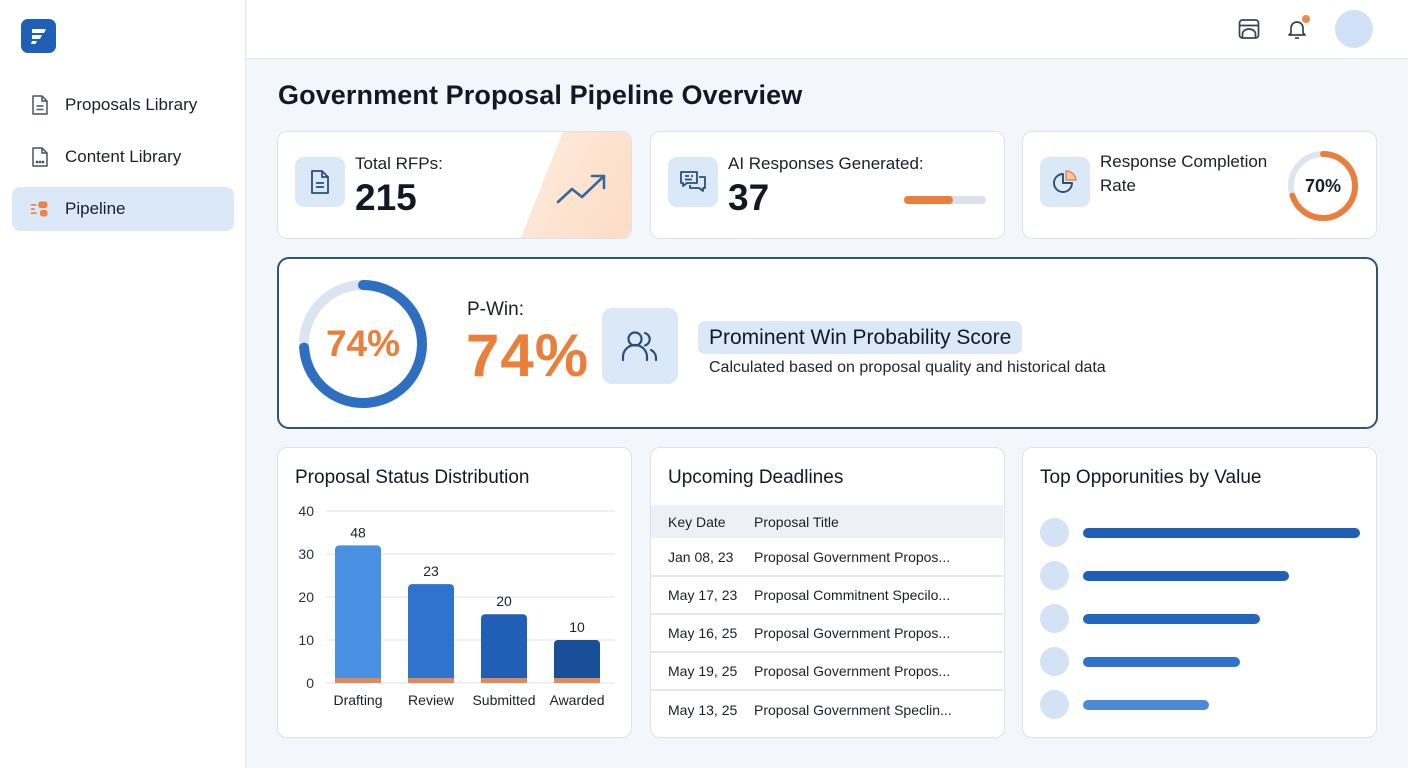 Image resolution: width=1408 pixels, height=768 pixels. Describe the element at coordinates (1151, 477) in the screenshot. I see `card-title: Top Opporunities by Value` at that location.